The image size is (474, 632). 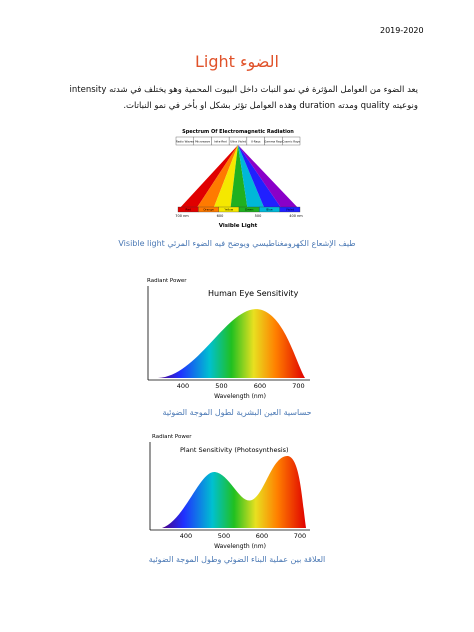 I want to click on eye-chart, so click(x=228, y=333).